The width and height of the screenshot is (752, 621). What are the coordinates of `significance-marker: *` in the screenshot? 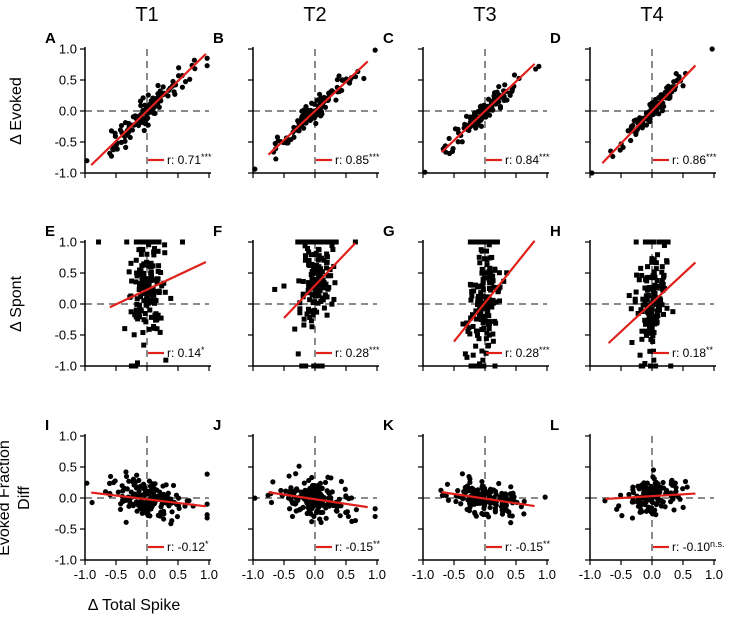 It's located at (203, 350).